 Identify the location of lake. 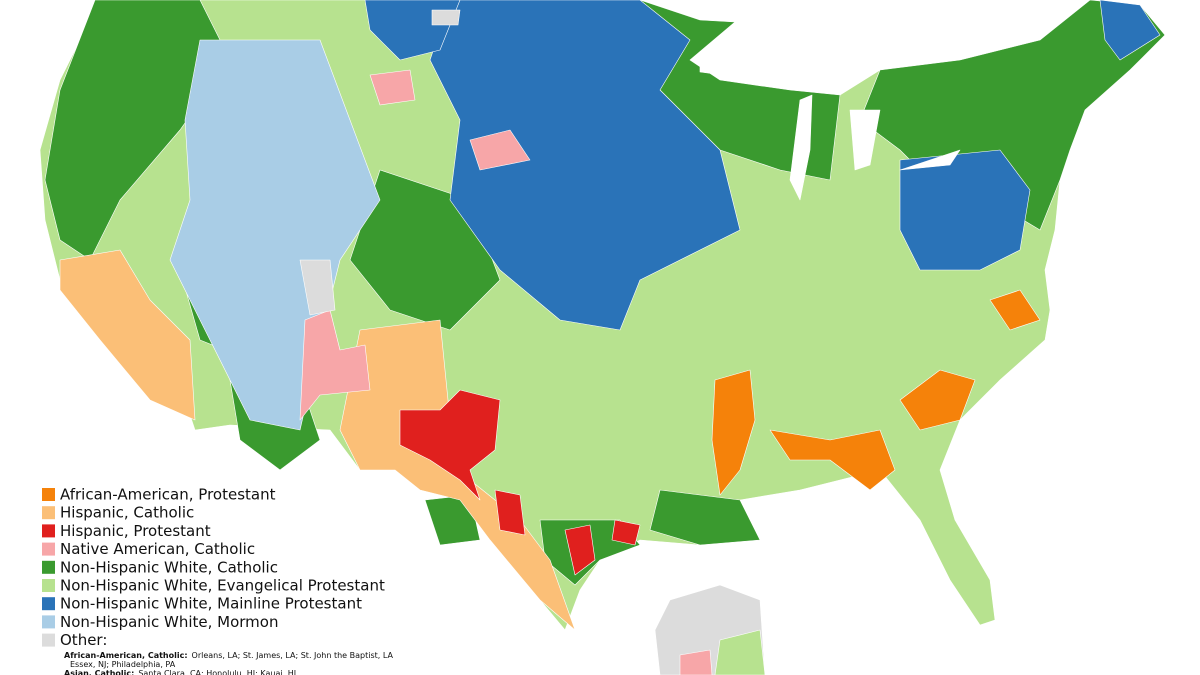
(830, 129).